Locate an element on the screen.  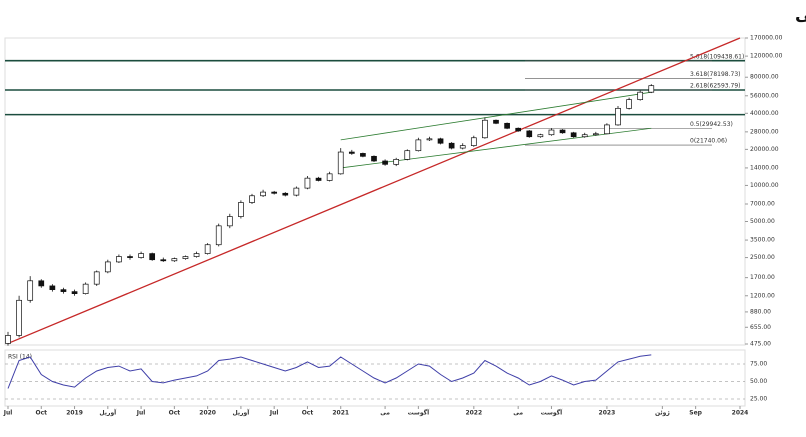
y-tick-label: 1200.00 is located at coordinates (762, 295).